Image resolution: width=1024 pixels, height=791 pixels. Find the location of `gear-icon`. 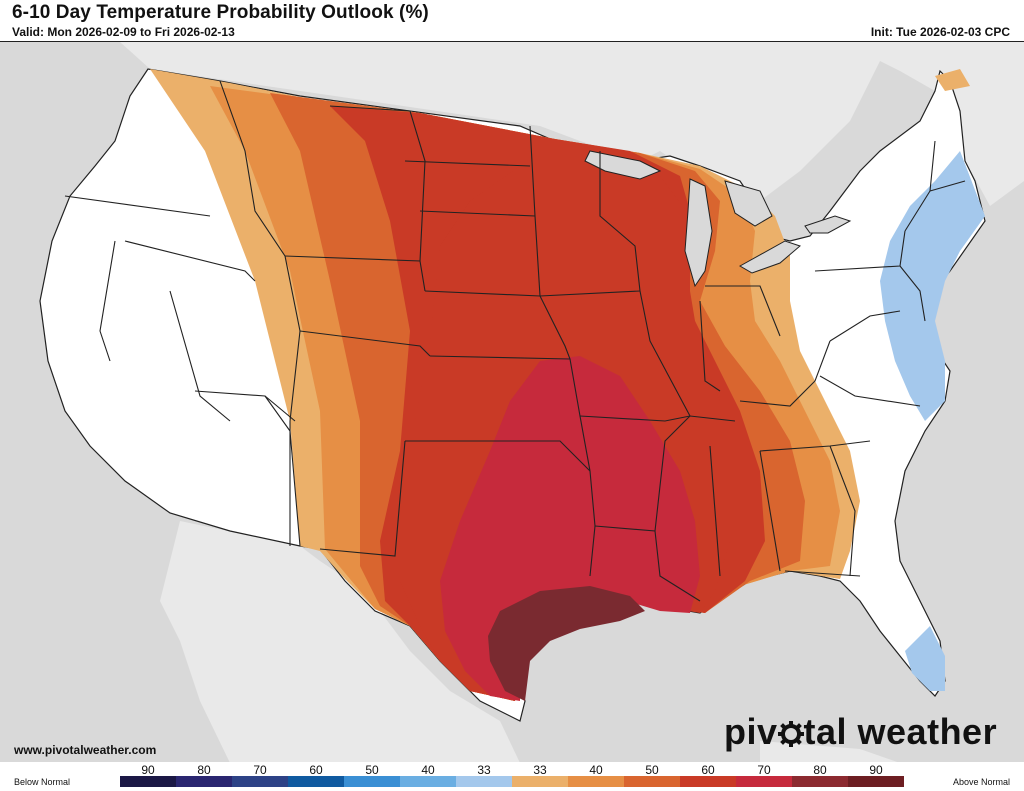

gear-icon is located at coordinates (790, 734).